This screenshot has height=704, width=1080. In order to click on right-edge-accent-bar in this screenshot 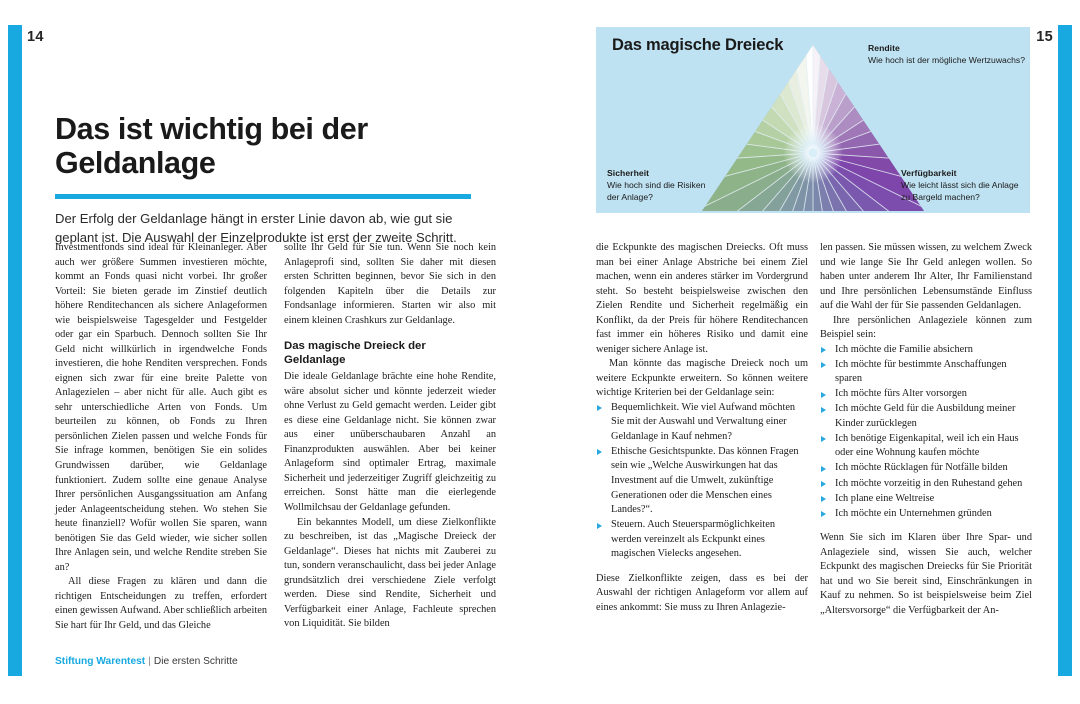, I will do `click(1065, 350)`.